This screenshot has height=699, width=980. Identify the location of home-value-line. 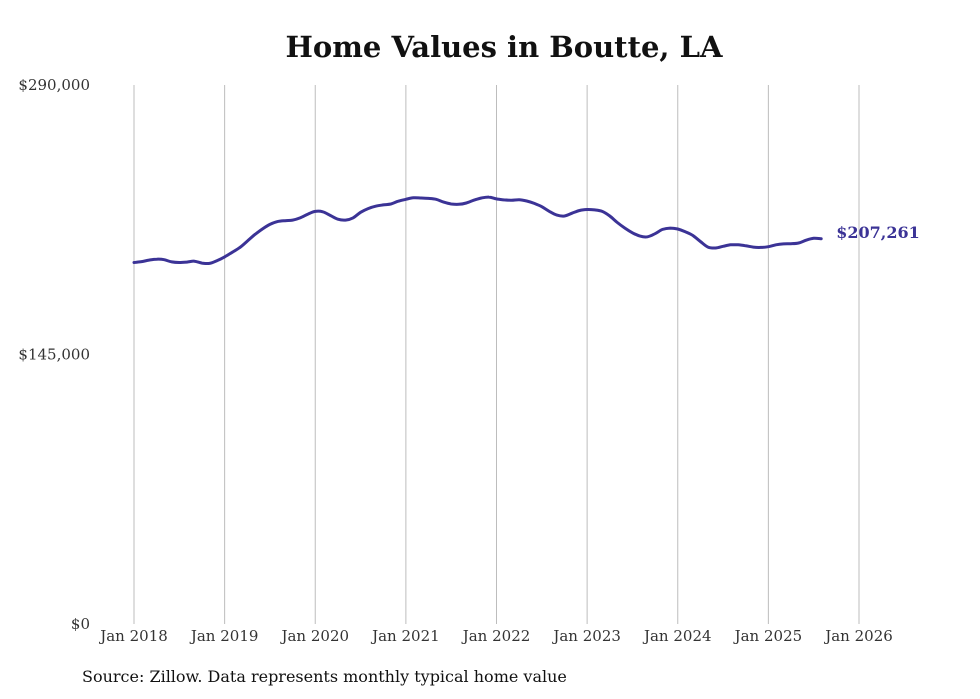
(477, 230).